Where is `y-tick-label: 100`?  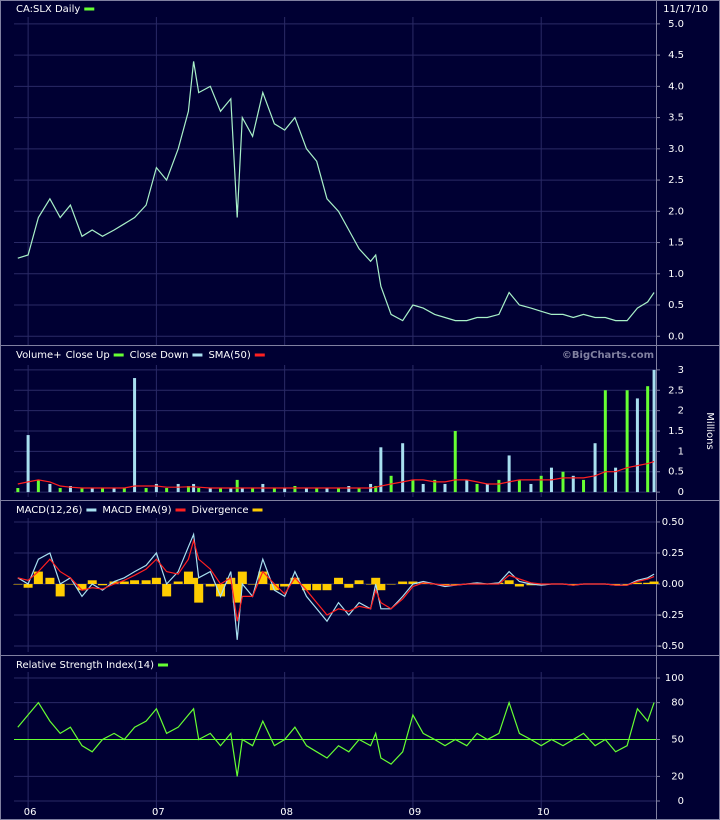 y-tick-label: 100 is located at coordinates (674, 678).